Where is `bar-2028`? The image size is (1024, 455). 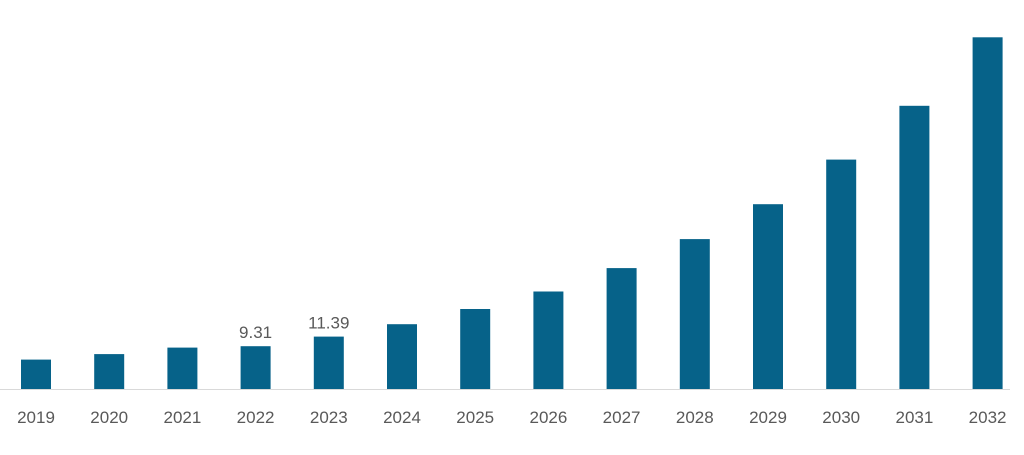 bar-2028 is located at coordinates (694, 314).